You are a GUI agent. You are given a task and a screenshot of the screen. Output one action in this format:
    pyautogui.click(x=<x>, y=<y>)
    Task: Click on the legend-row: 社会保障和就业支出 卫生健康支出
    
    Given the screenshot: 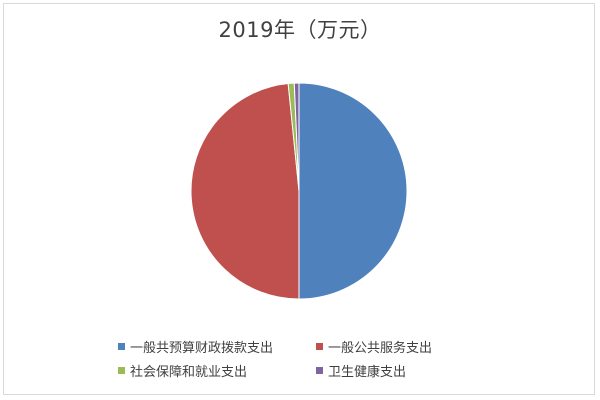 What is the action you would take?
    pyautogui.click(x=328, y=370)
    